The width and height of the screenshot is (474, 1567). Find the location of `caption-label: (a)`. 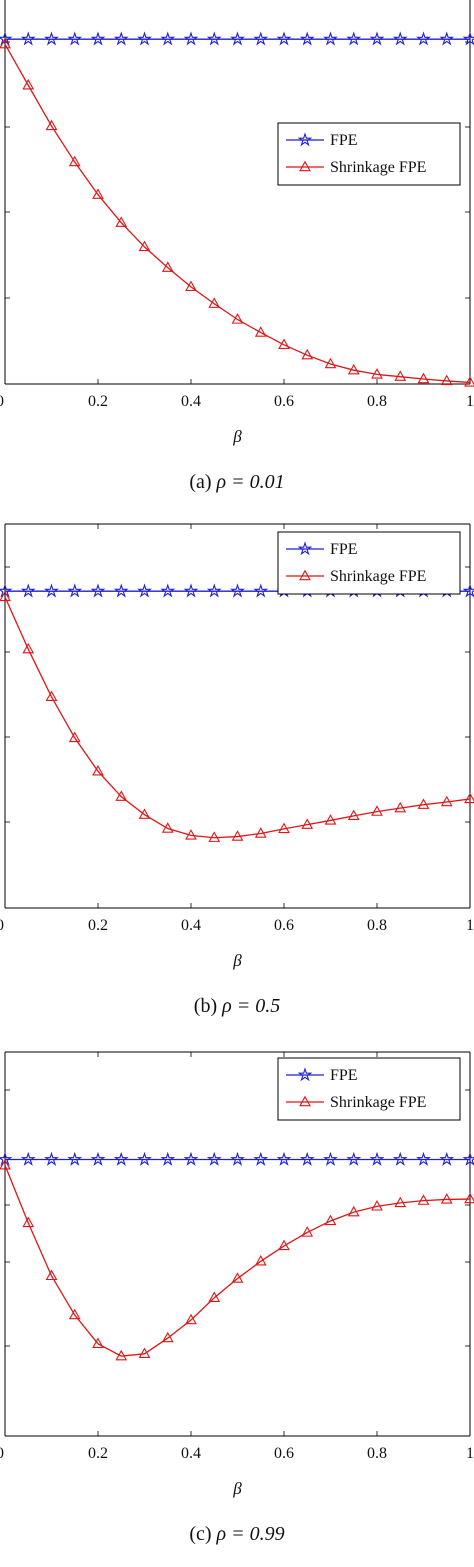

caption-label: (a) is located at coordinates (202, 482).